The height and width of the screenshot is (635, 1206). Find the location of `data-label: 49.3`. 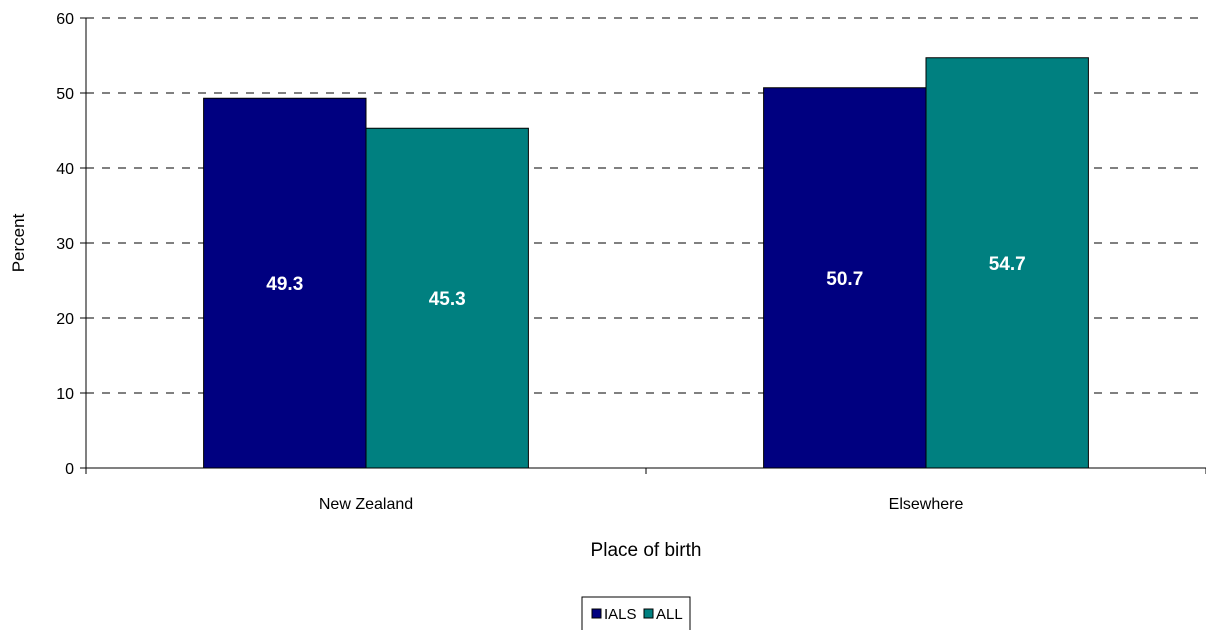

data-label: 49.3 is located at coordinates (284, 284).